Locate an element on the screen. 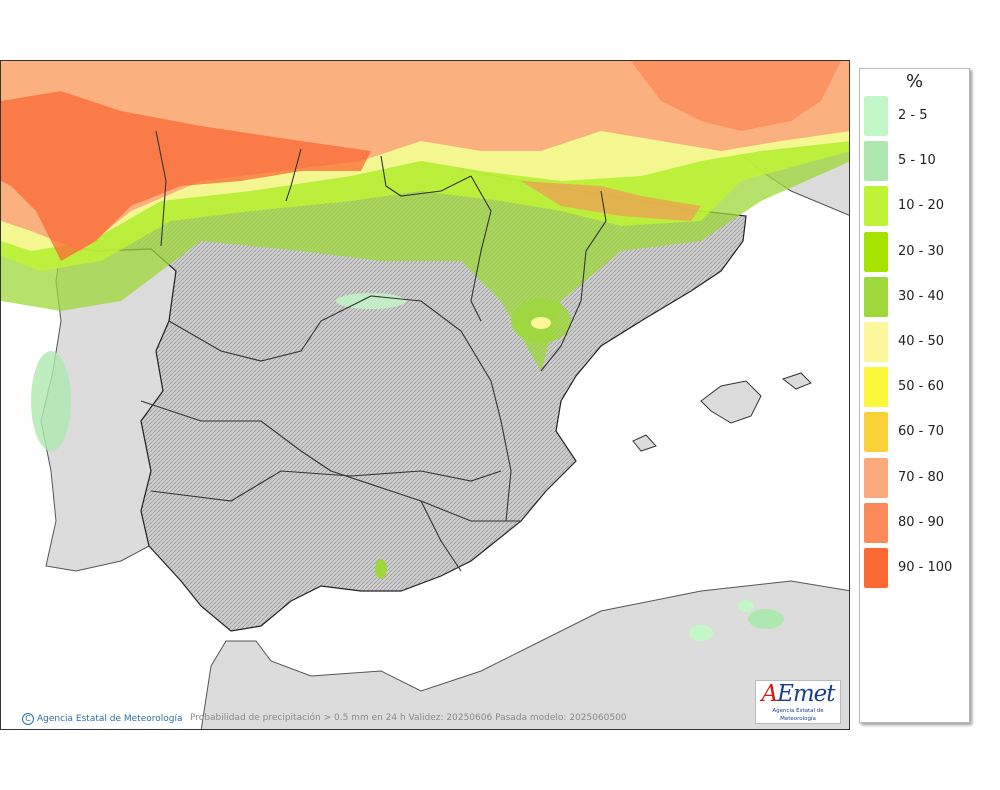  legend-item: 40 - 50 is located at coordinates (914, 341).